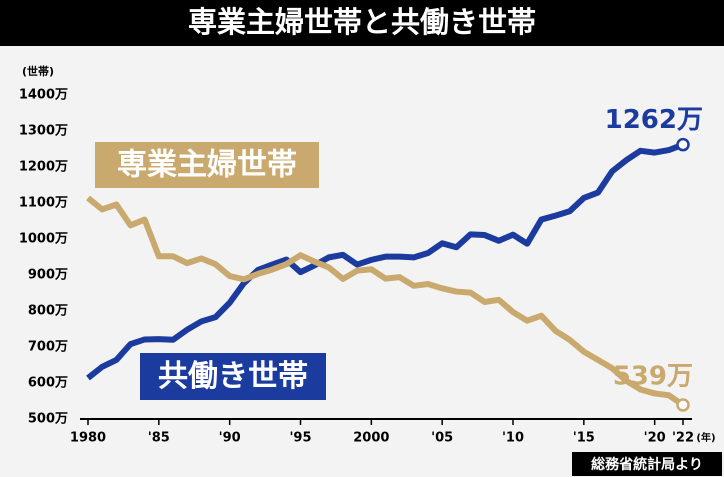 The height and width of the screenshot is (477, 724). I want to click on y-tick-label: 1400万, so click(43, 95).